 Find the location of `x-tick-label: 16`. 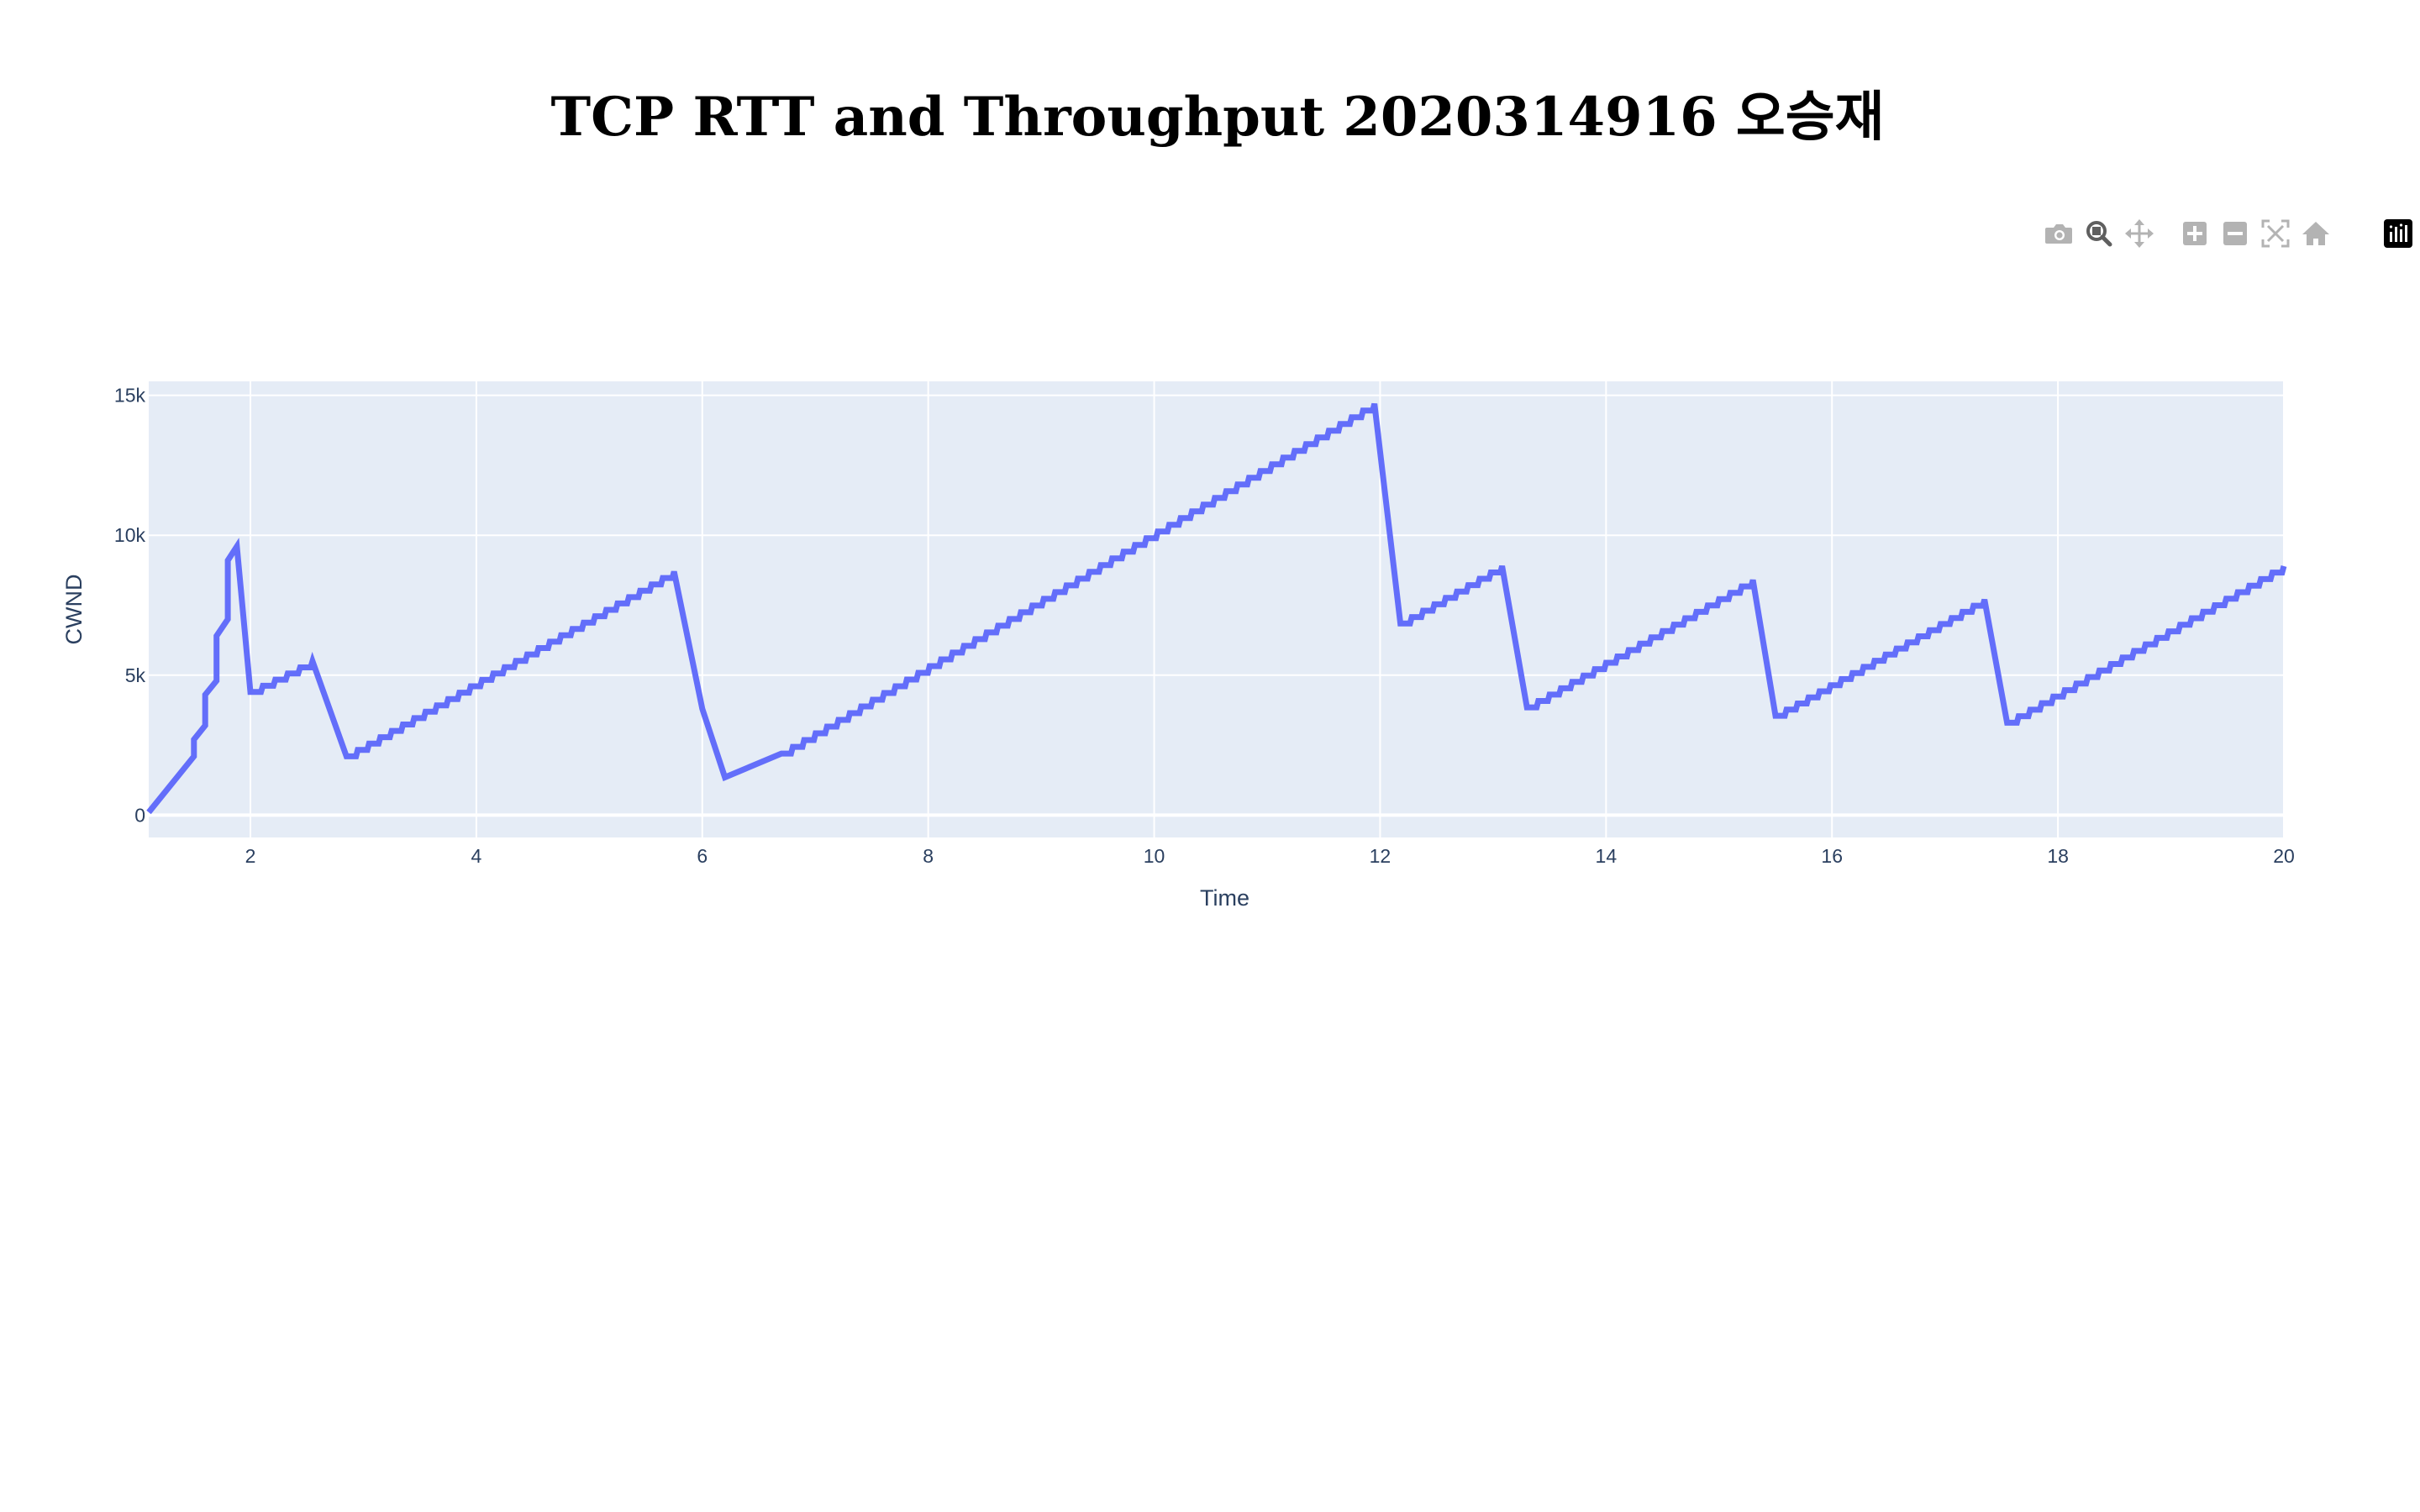

x-tick-label: 16 is located at coordinates (1832, 856).